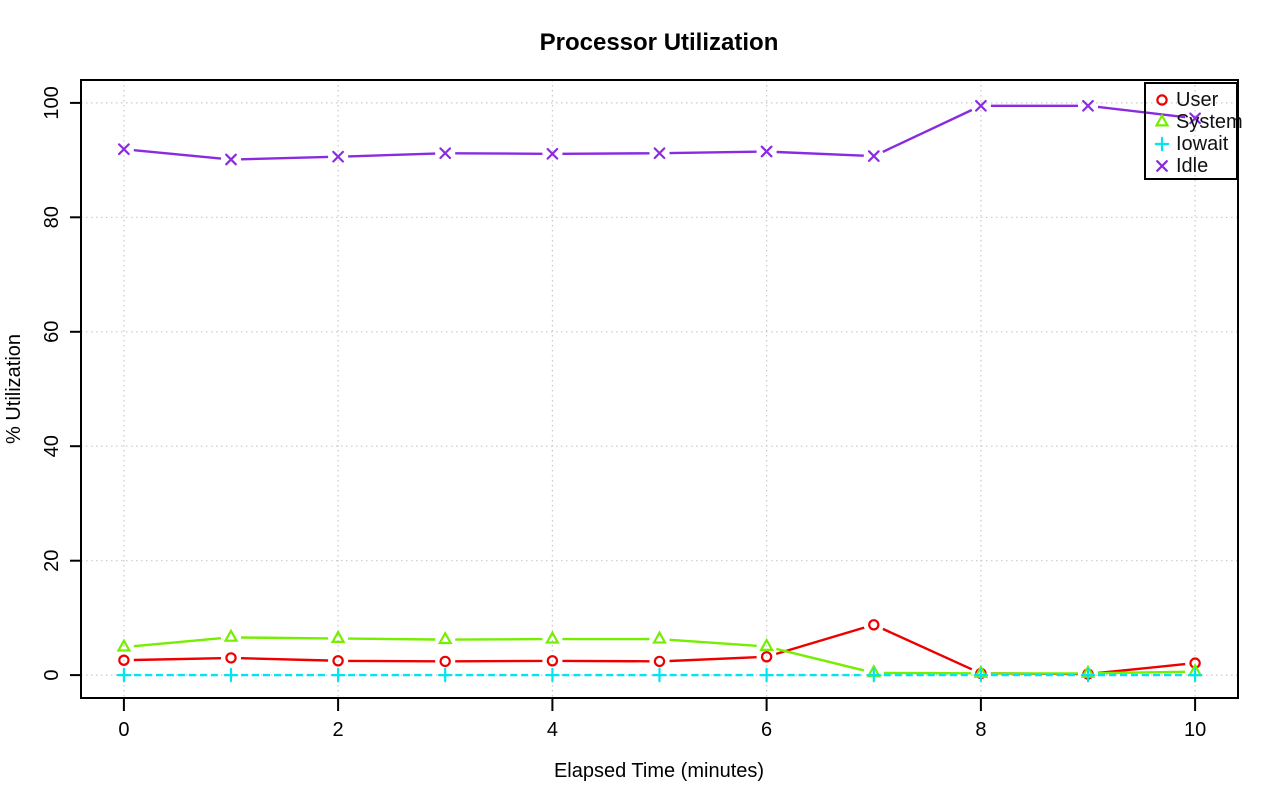 The image size is (1280, 801). I want to click on x-tick-label: 6, so click(766, 730).